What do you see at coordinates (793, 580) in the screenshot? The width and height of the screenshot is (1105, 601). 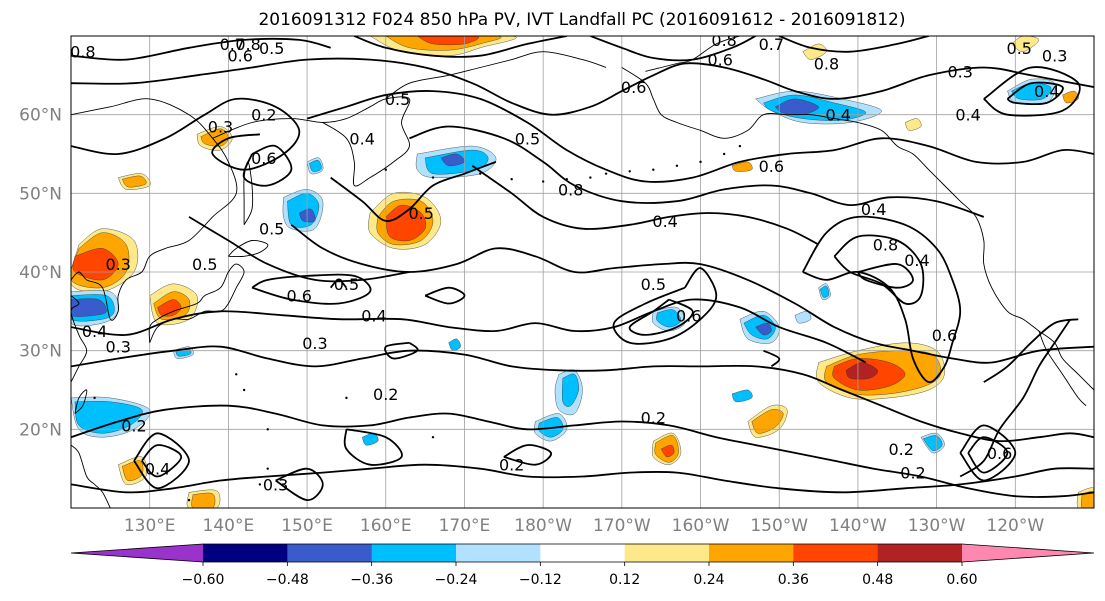 I see `colorbar-tick-label: 0.36` at bounding box center [793, 580].